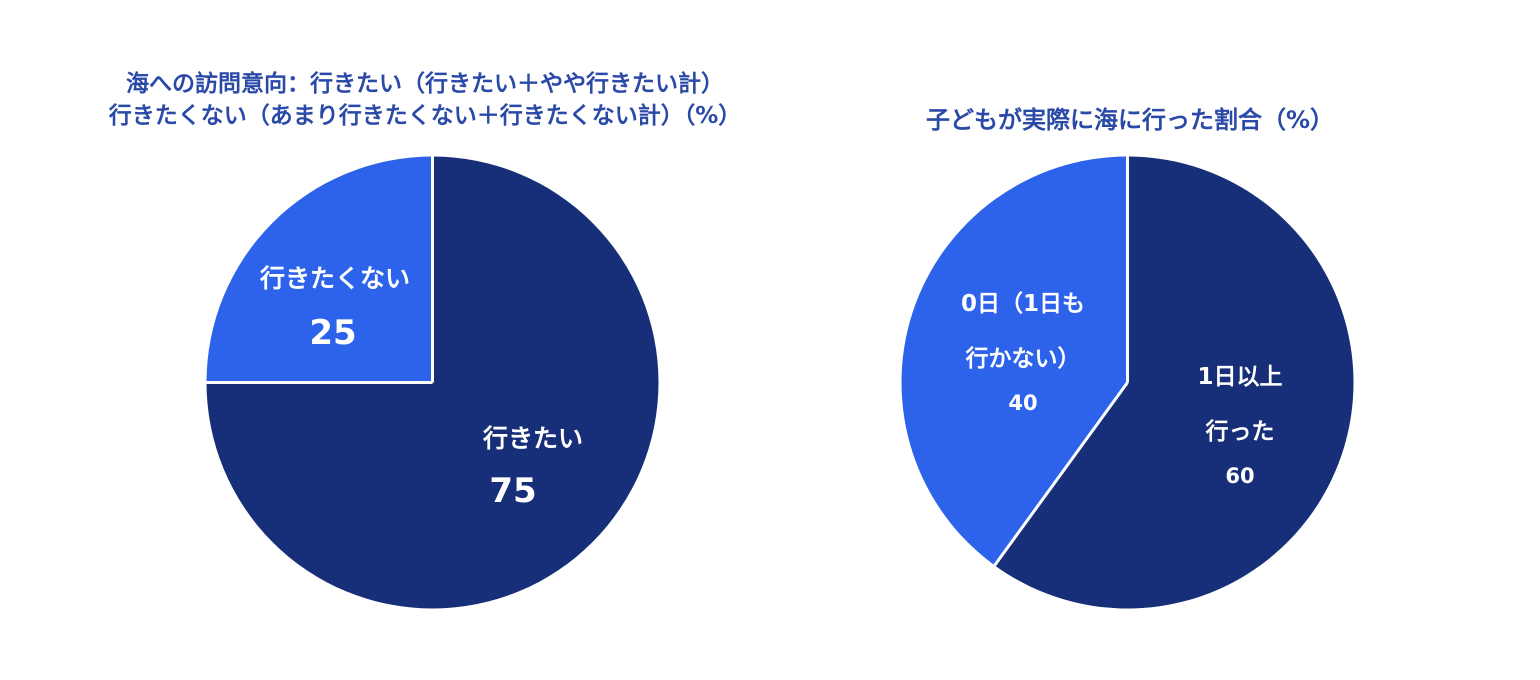 This screenshot has height=680, width=1540. I want to click on slice-label-zero-days-line-2: 行かない）, so click(1023, 358).